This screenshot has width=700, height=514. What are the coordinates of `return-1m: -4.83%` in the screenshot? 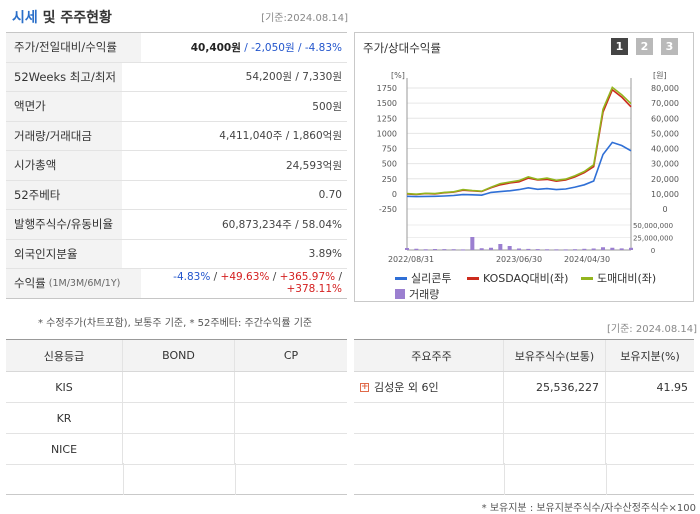 It's located at (192, 277).